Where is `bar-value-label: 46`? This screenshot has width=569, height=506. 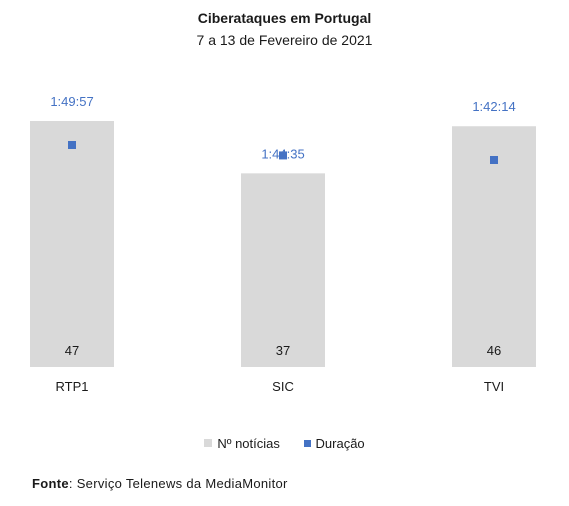
bar-value-label: 46 is located at coordinates (494, 350).